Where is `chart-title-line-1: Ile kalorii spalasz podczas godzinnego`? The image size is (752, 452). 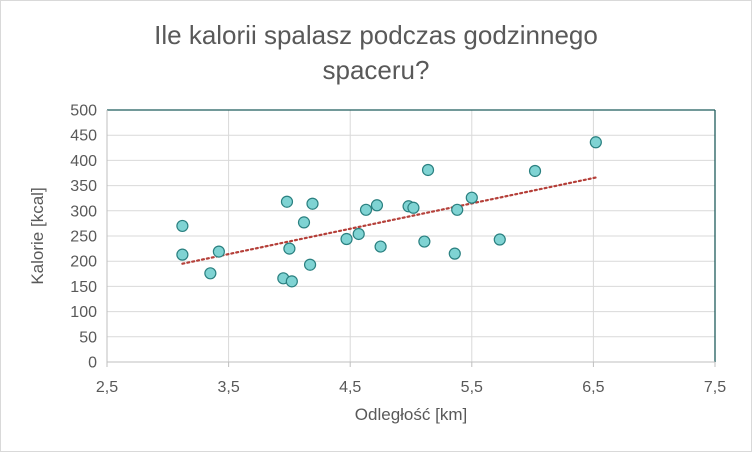
chart-title-line-1: Ile kalorii spalasz podczas godzinnego is located at coordinates (376, 35).